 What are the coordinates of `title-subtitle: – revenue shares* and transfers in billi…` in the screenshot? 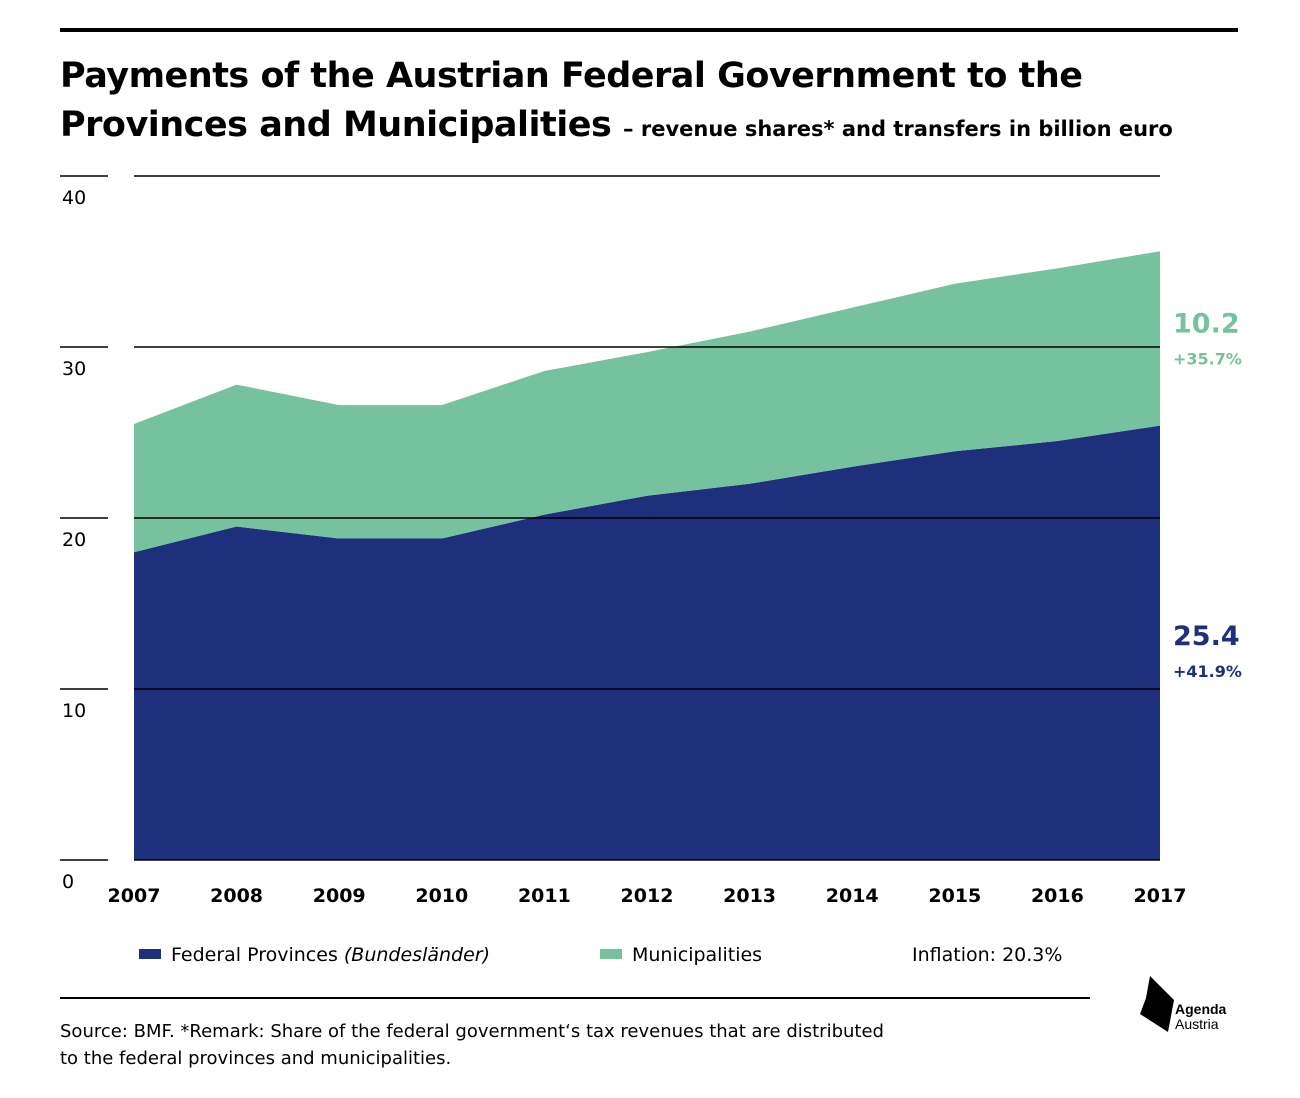 It's located at (898, 129).